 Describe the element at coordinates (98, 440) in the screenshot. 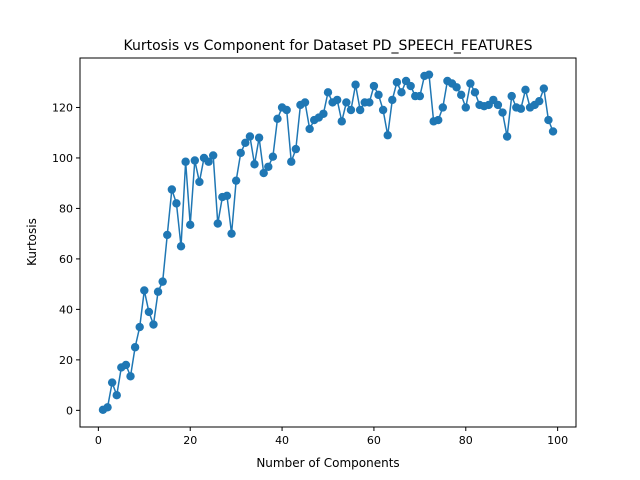

I see `x-tick-label: 0` at that location.